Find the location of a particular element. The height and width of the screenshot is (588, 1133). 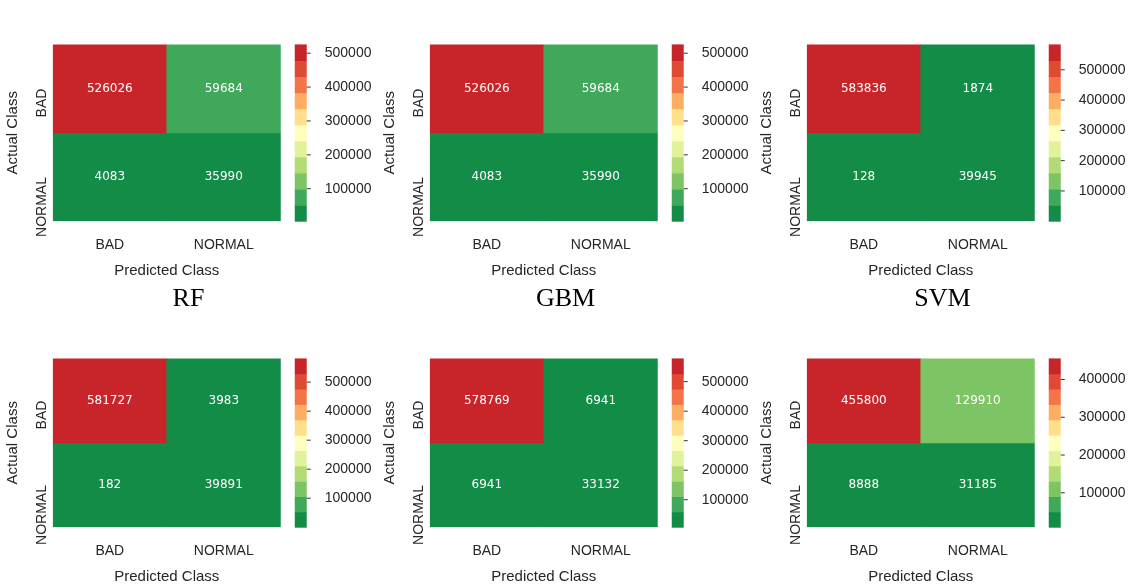

text: GBM is located at coordinates (565, 298).